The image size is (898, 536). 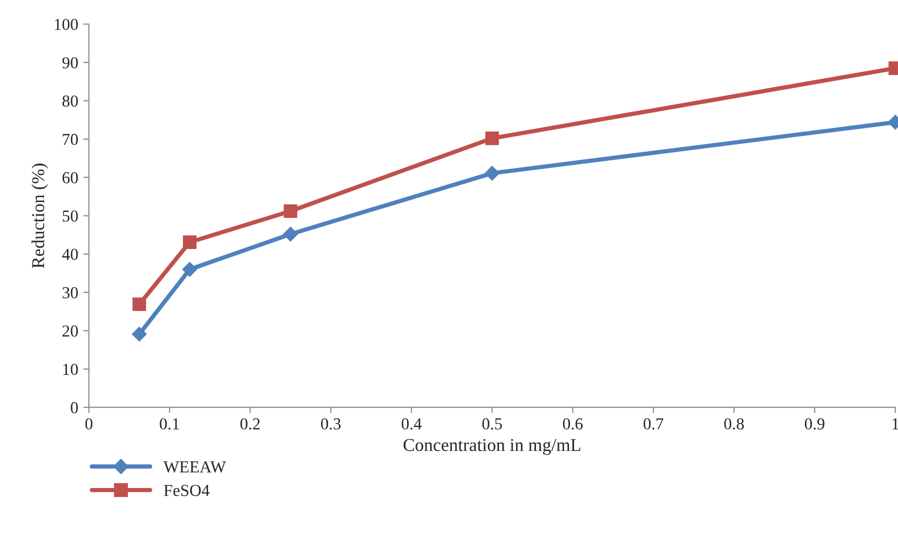 What do you see at coordinates (70, 369) in the screenshot?
I see `y-tick-label: 10` at bounding box center [70, 369].